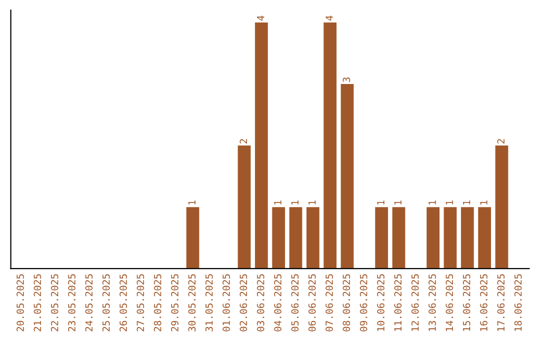  I want to click on x-tick-label: 01.06.2025, so click(226, 303).